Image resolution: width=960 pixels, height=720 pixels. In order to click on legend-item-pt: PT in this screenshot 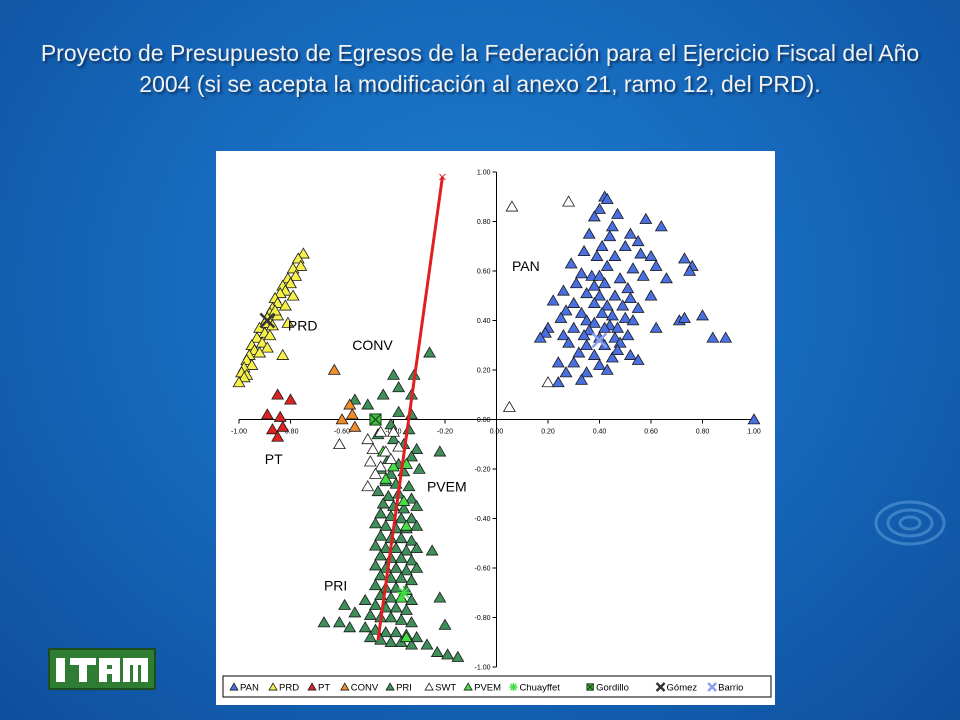, I will do `click(318, 688)`.